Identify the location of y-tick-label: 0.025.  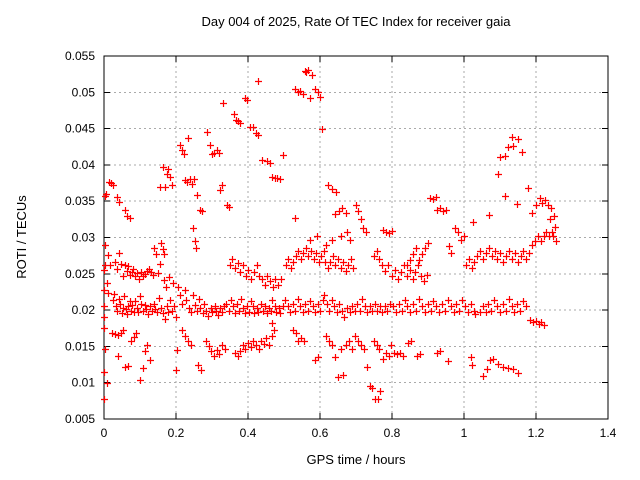
(80, 274).